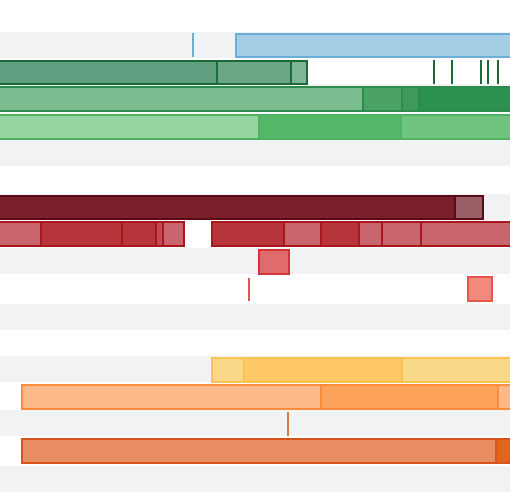 The image size is (510, 496). What do you see at coordinates (372, 45) in the screenshot?
I see `blue-bar` at bounding box center [372, 45].